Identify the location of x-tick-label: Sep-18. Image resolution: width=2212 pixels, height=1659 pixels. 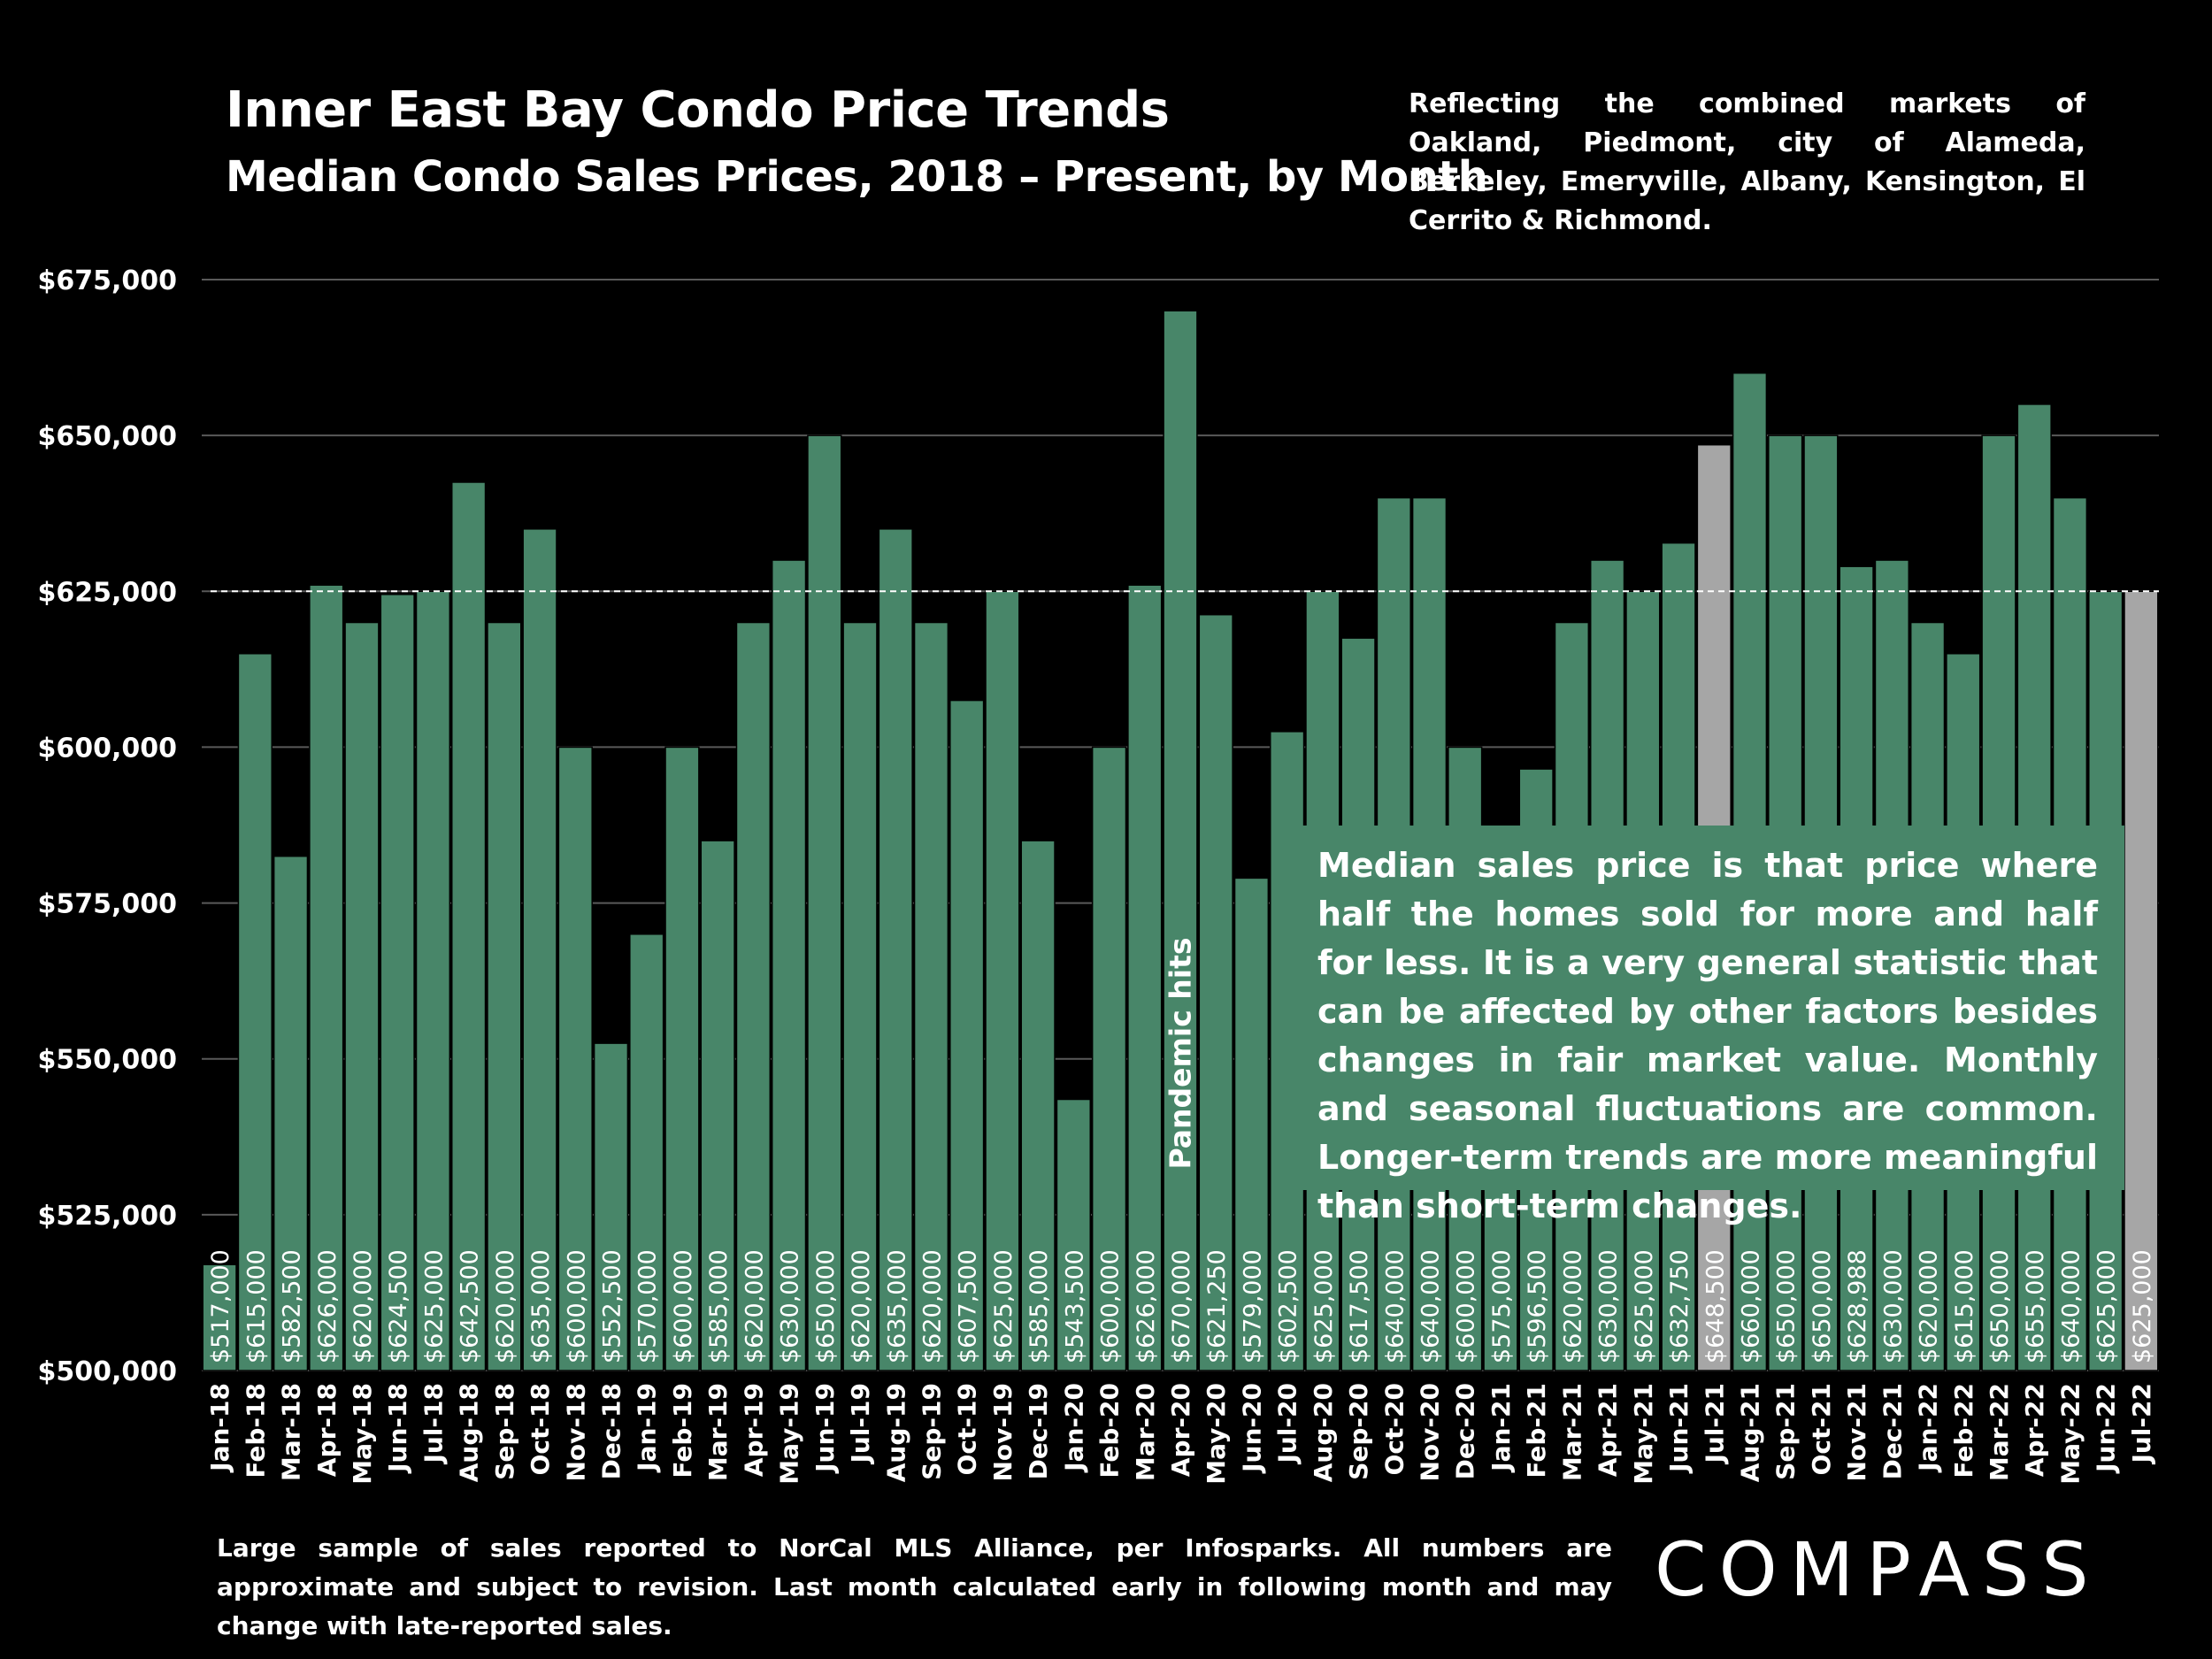
(504, 1432).